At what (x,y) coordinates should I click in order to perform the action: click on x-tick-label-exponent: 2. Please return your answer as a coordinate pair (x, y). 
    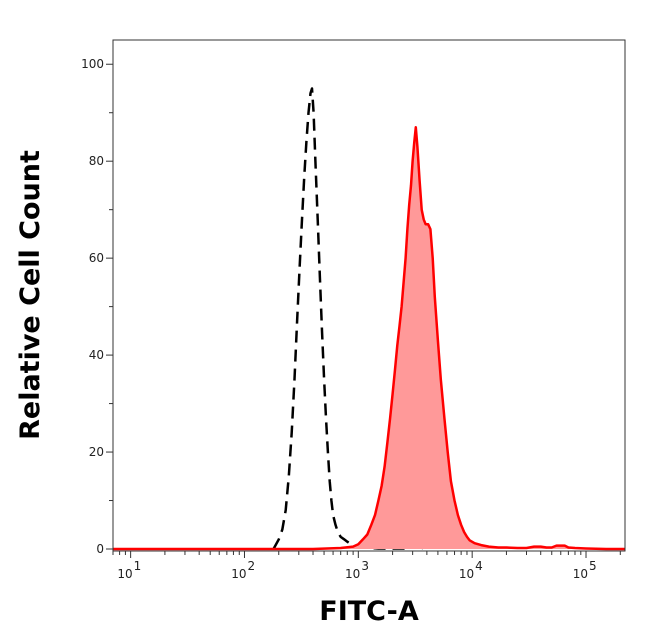
    Looking at the image, I should click on (251, 566).